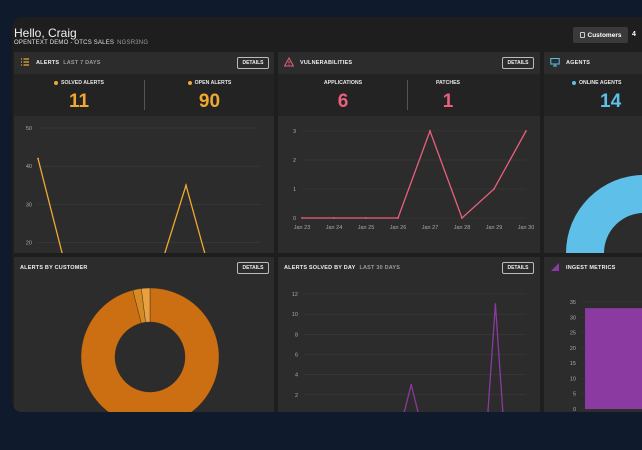  I want to click on alerts-header: ALERTS LAST 7 DAYS DETAILS, so click(144, 63).